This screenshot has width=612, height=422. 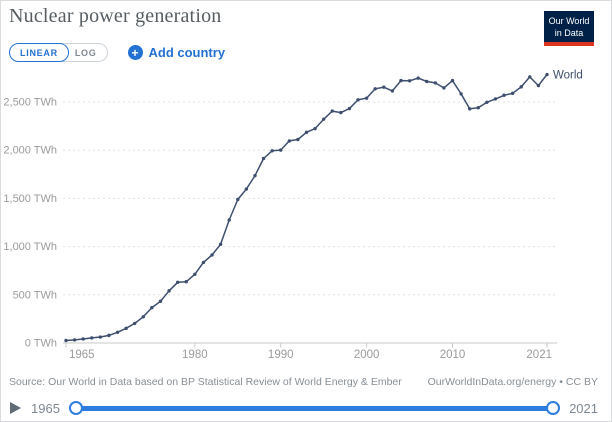 What do you see at coordinates (539, 355) in the screenshot?
I see `x-axis-tick-label: 2021` at bounding box center [539, 355].